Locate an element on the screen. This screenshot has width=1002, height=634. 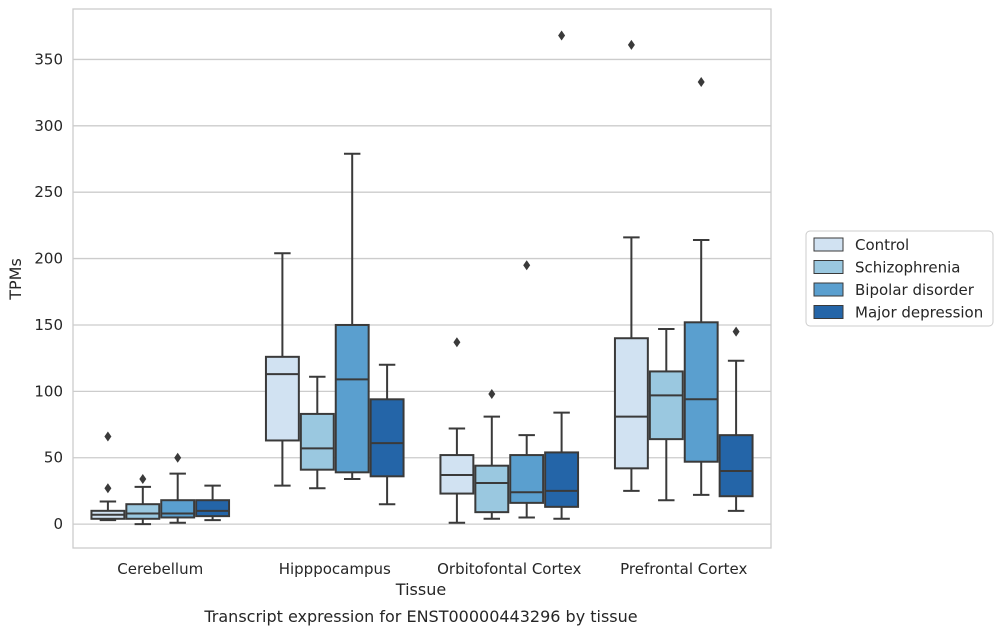
y-tick-label: 0 is located at coordinates (58, 524).